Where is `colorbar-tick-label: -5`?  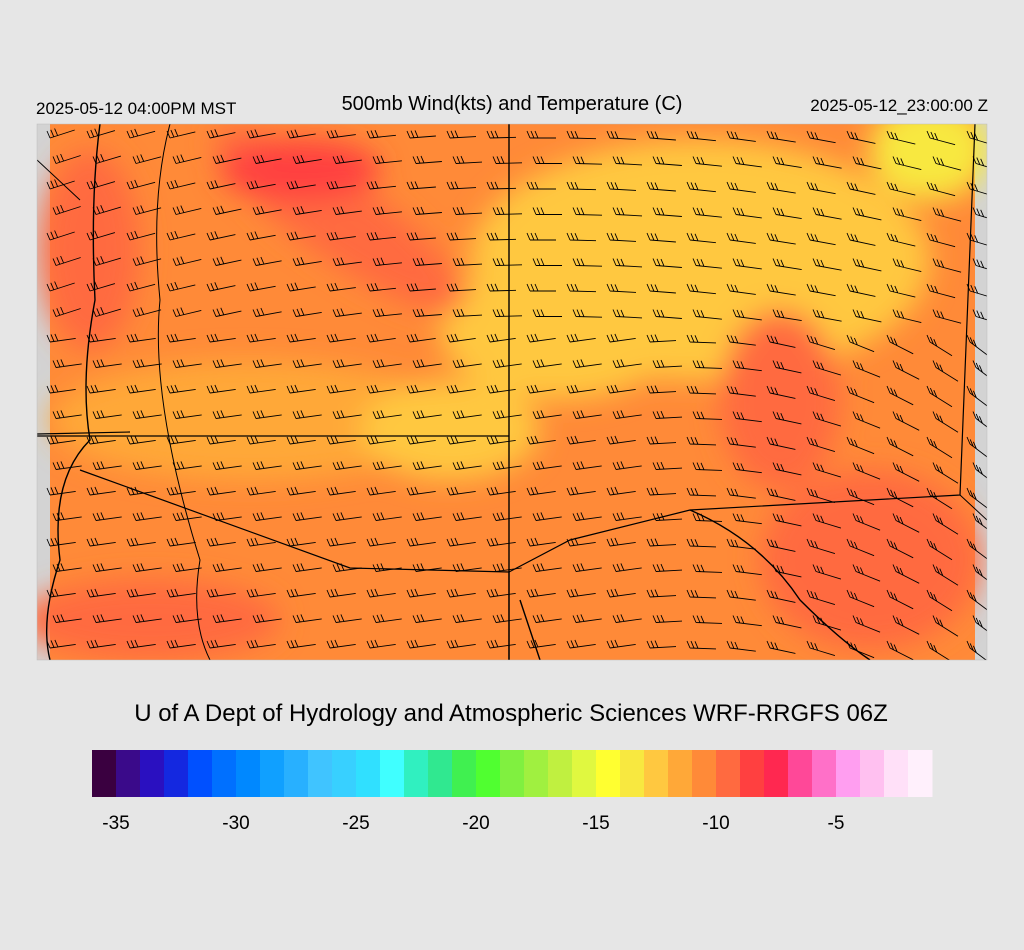
colorbar-tick-label: -5 is located at coordinates (836, 823).